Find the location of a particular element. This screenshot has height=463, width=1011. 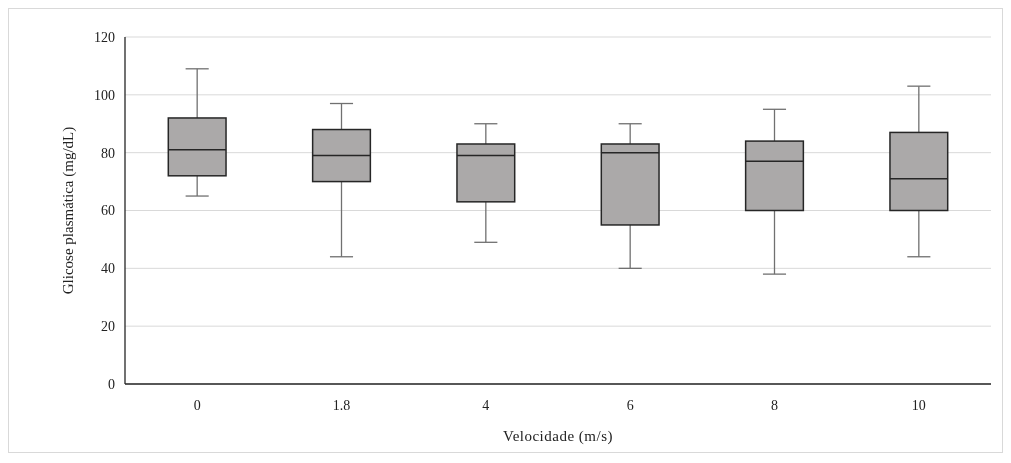

y-tick-label: 120 is located at coordinates (104, 37).